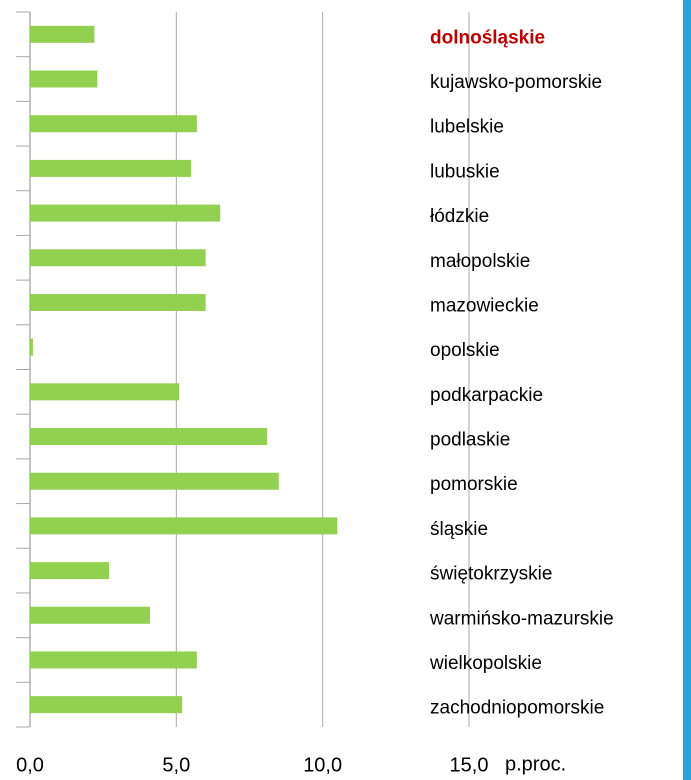  Describe the element at coordinates (470, 440) in the screenshot. I see `category-label: podlaskie` at that location.